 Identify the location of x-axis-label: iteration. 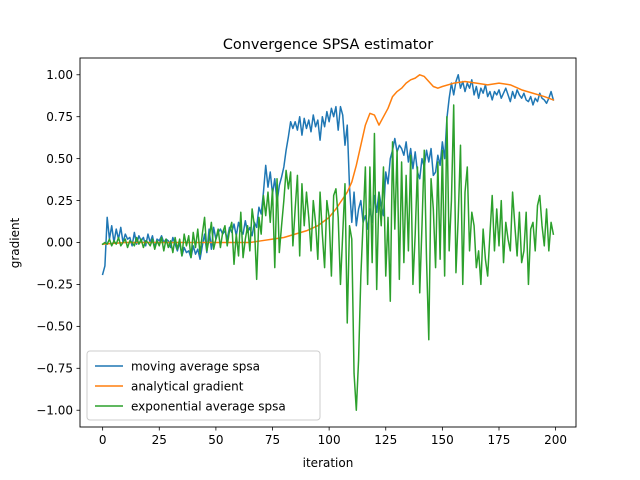
(328, 463).